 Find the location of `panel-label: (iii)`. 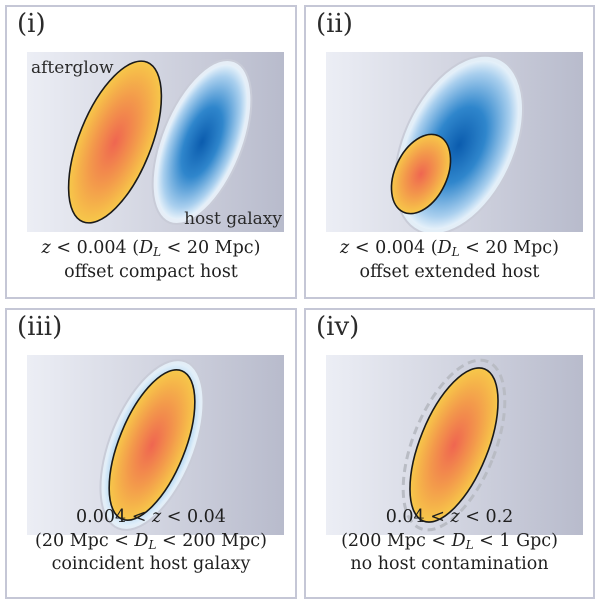

panel-label: (iii) is located at coordinates (40, 327).